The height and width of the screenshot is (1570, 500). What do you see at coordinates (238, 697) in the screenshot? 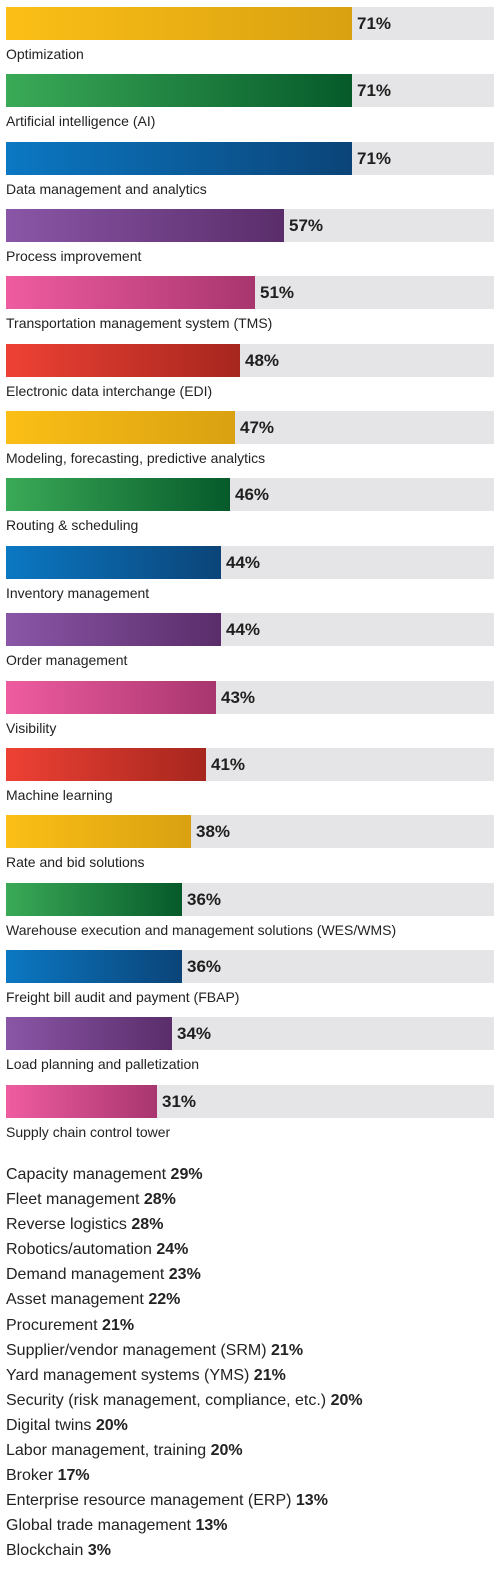
I see `bar-value-label: 43%` at bounding box center [238, 697].